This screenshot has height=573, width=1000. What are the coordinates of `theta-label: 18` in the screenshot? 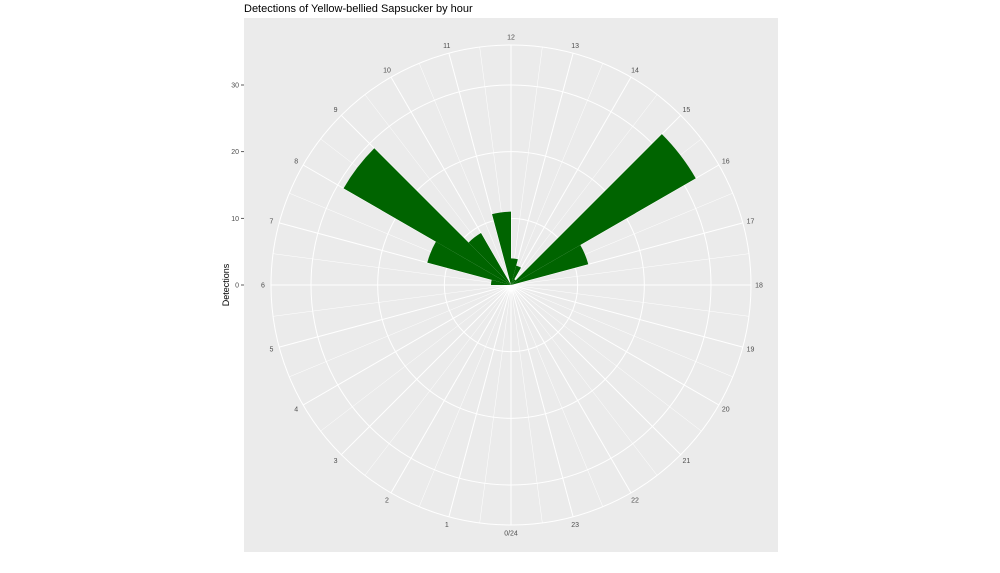 It's located at (759, 286).